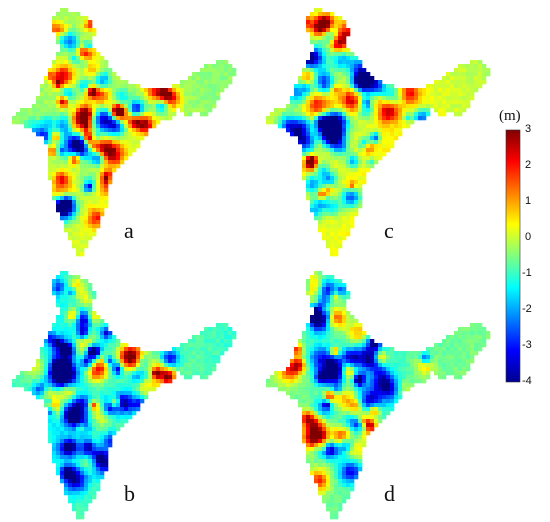  I want to click on colorbar-tick: -2, so click(527, 309).